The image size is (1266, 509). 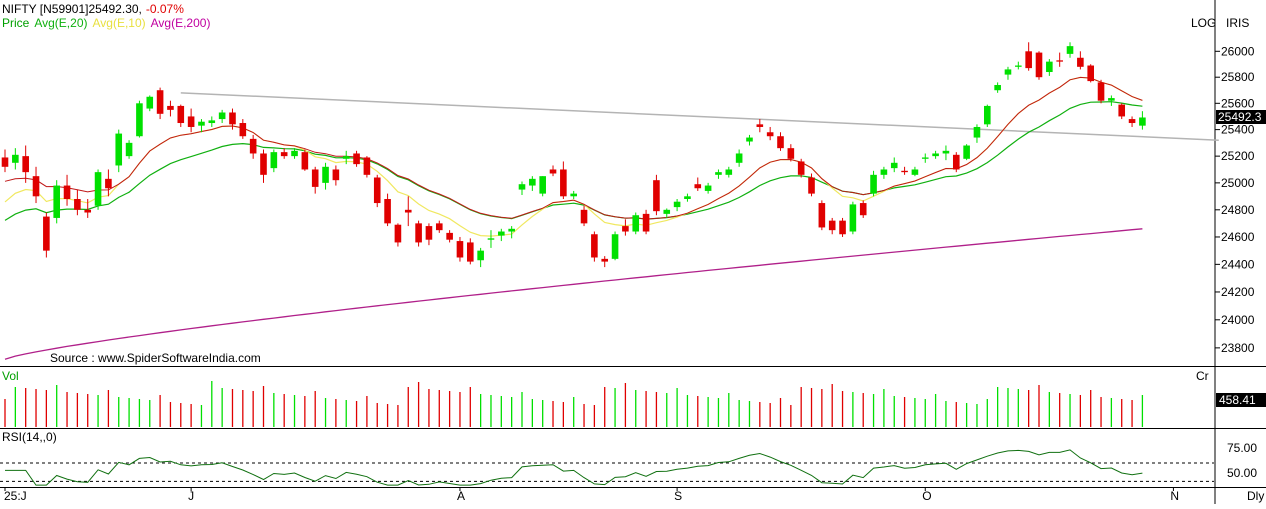 I want to click on volume-unit-label: Cr, so click(x=1202, y=376).